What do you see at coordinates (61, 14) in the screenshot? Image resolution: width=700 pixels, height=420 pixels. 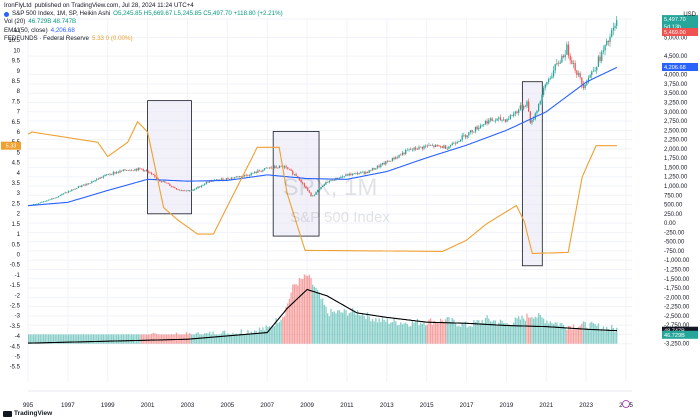 I see `symbol-title: S&P 500 Index, 1M, SP, Heikin Ashi` at bounding box center [61, 14].